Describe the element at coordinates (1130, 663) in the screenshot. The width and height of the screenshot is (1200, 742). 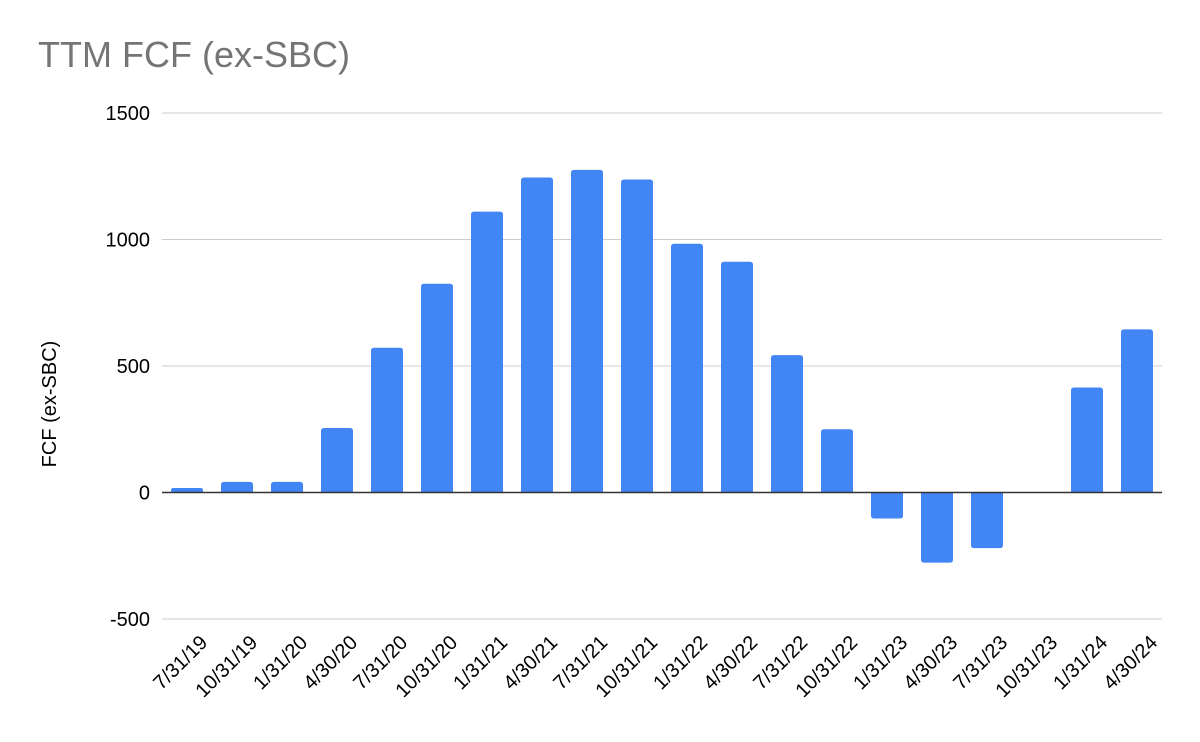
I see `x-tick-label: 4/30/24` at that location.